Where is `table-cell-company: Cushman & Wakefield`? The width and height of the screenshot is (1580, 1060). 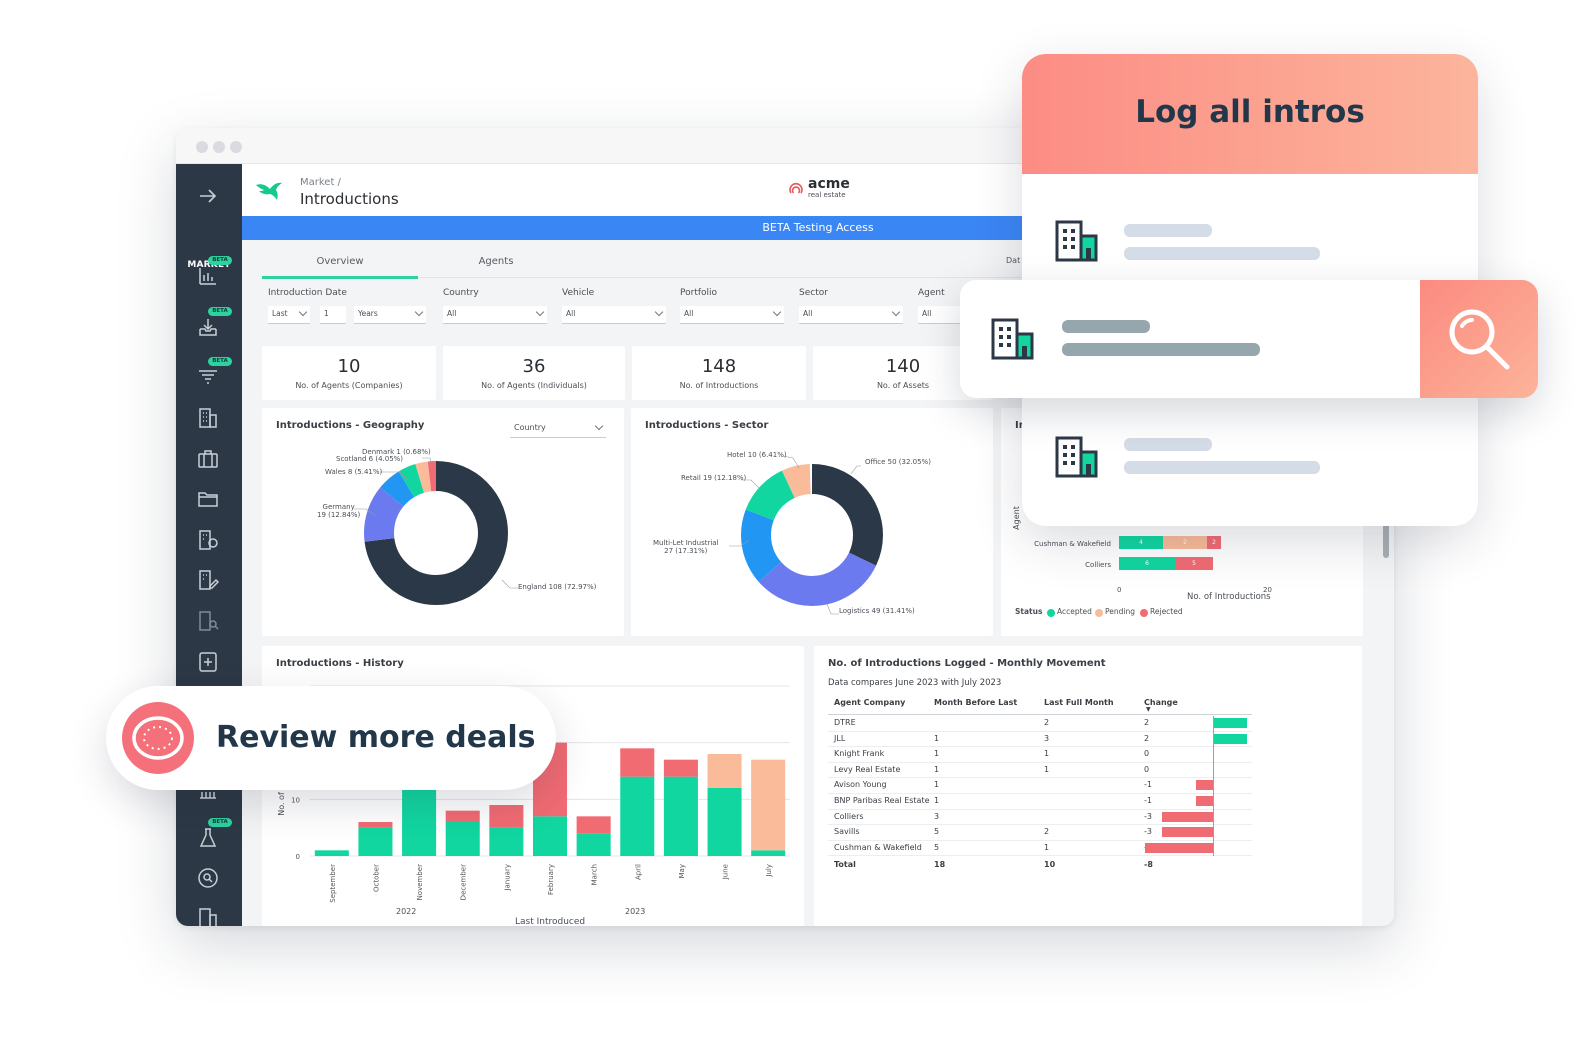 table-cell-company: Cushman & Wakefield is located at coordinates (878, 847).